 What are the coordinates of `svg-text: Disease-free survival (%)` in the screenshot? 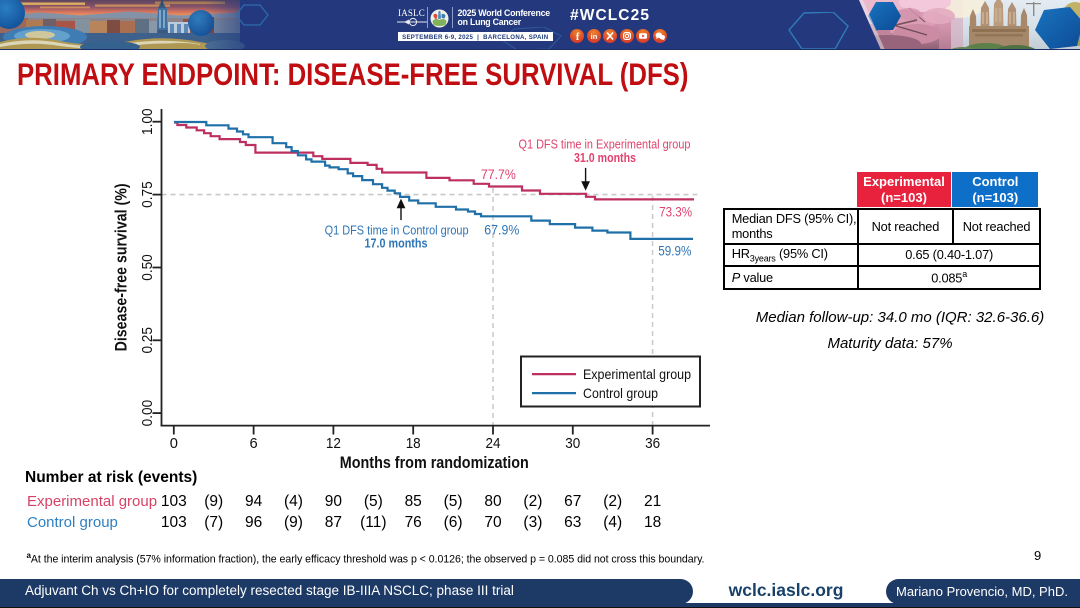 It's located at (122, 267).